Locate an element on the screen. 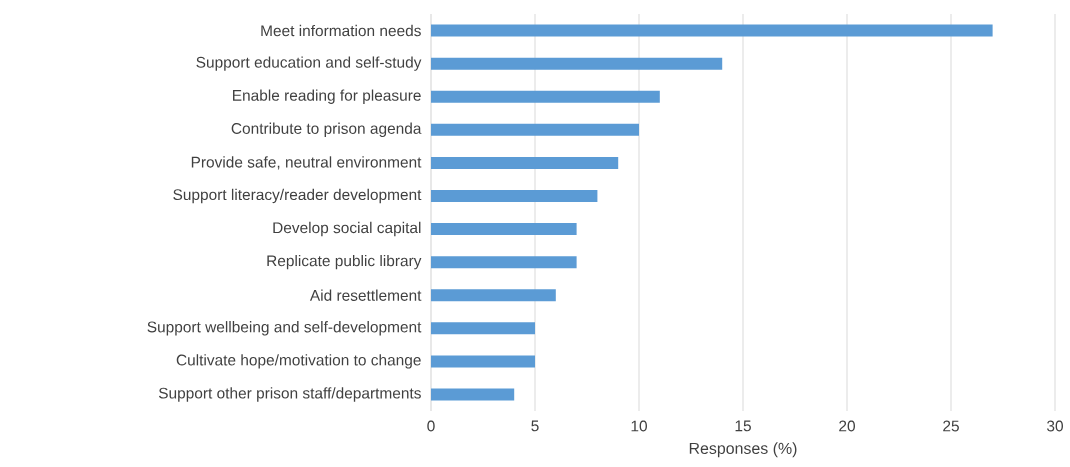 The image size is (1070, 467). y-tick-label: Develop social capital is located at coordinates (347, 229).